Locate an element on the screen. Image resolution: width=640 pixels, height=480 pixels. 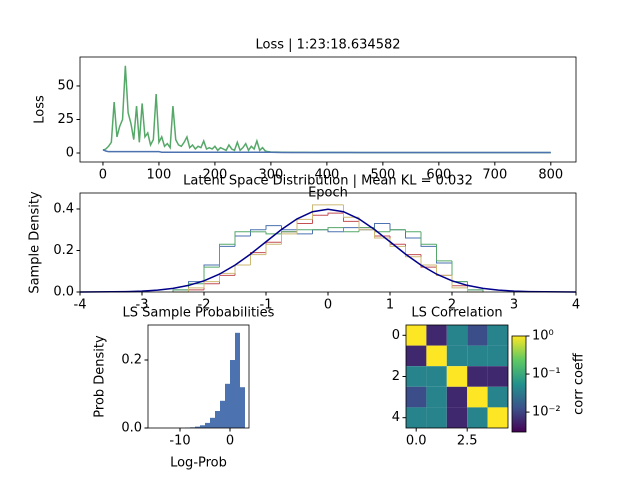
colorbar-tick-label: 10⁻² is located at coordinates (546, 412).